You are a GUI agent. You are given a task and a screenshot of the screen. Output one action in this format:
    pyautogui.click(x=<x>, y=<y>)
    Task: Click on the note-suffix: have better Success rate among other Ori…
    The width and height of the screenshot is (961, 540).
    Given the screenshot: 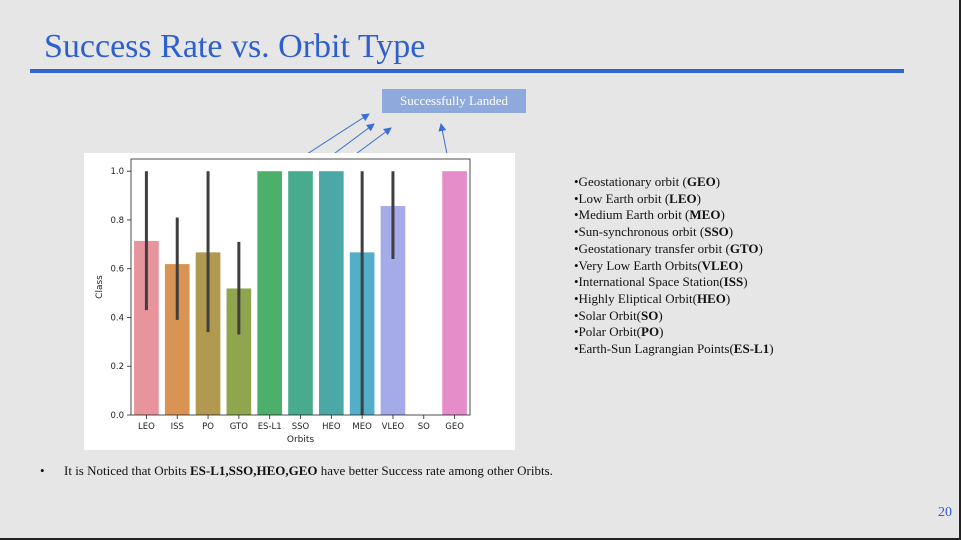 What is the action you would take?
    pyautogui.click(x=435, y=470)
    